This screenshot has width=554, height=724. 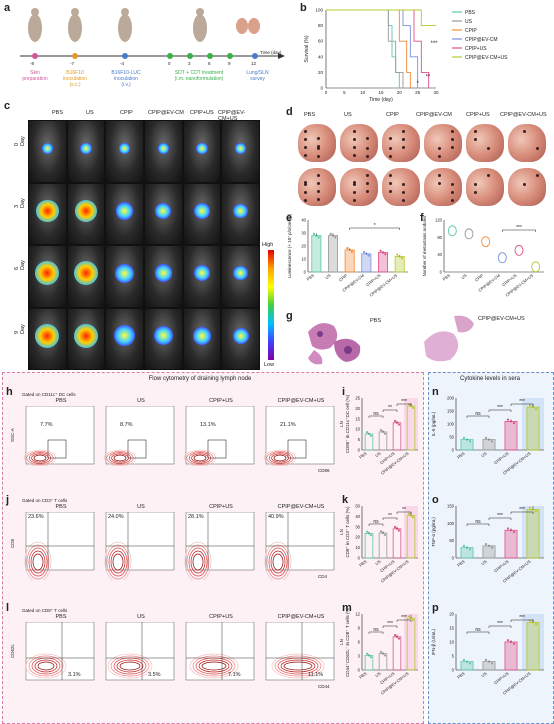 I want to click on lung-col-label: CPIP@EV-CM+US, so click(x=523, y=115).